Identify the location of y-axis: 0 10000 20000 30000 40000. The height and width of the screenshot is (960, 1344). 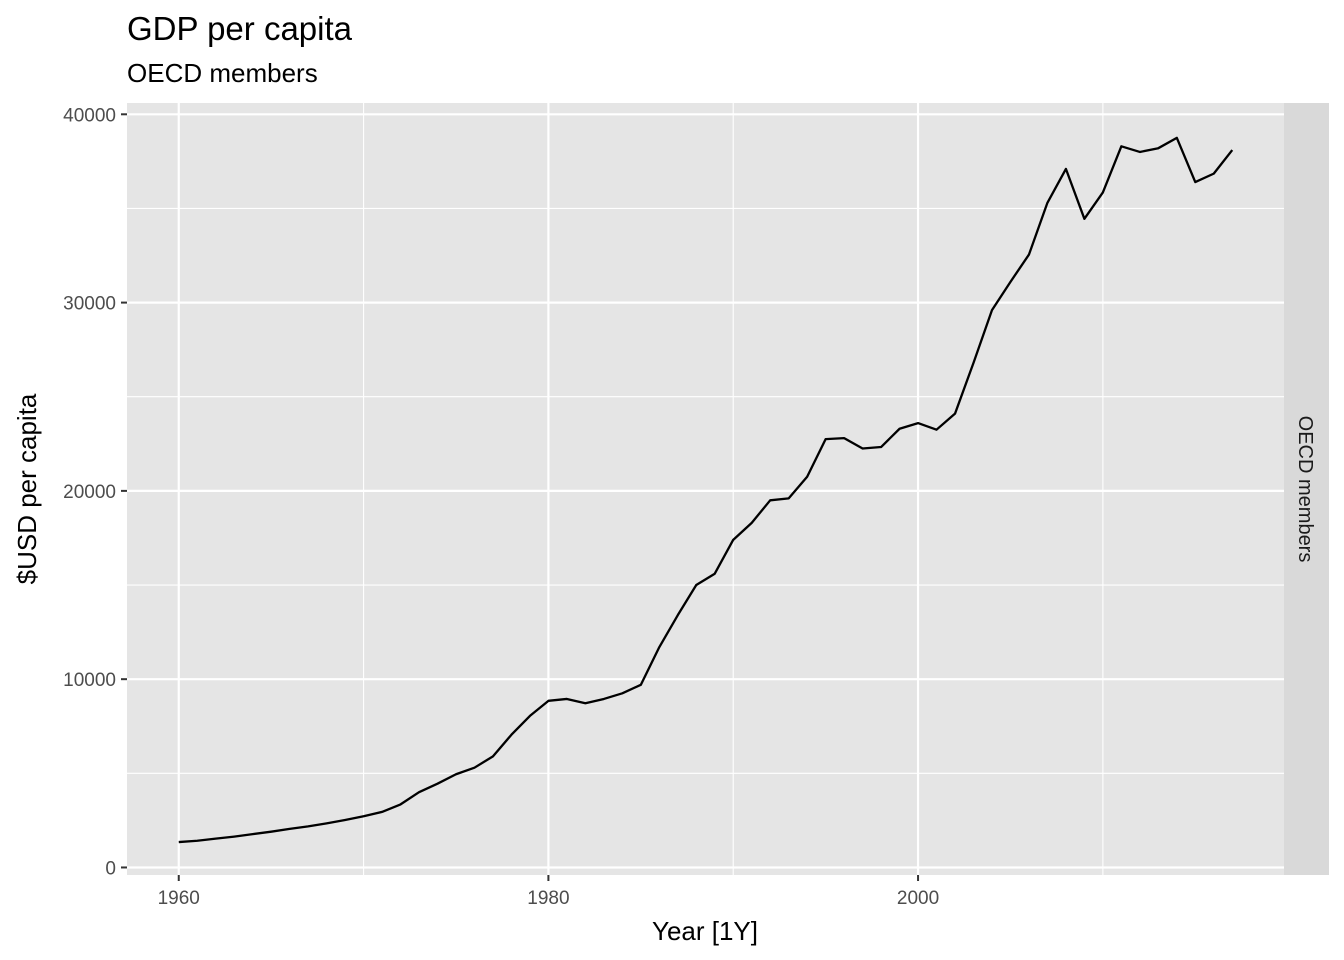
(95, 492).